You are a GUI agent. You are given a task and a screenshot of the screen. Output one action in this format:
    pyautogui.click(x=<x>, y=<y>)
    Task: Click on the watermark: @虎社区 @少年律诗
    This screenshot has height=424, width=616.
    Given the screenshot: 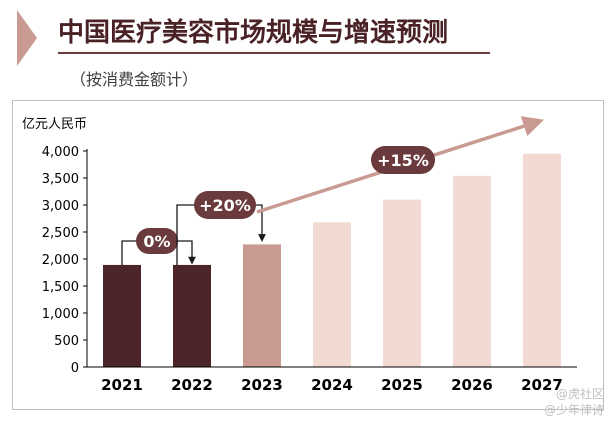 What is the action you would take?
    pyautogui.click(x=574, y=402)
    